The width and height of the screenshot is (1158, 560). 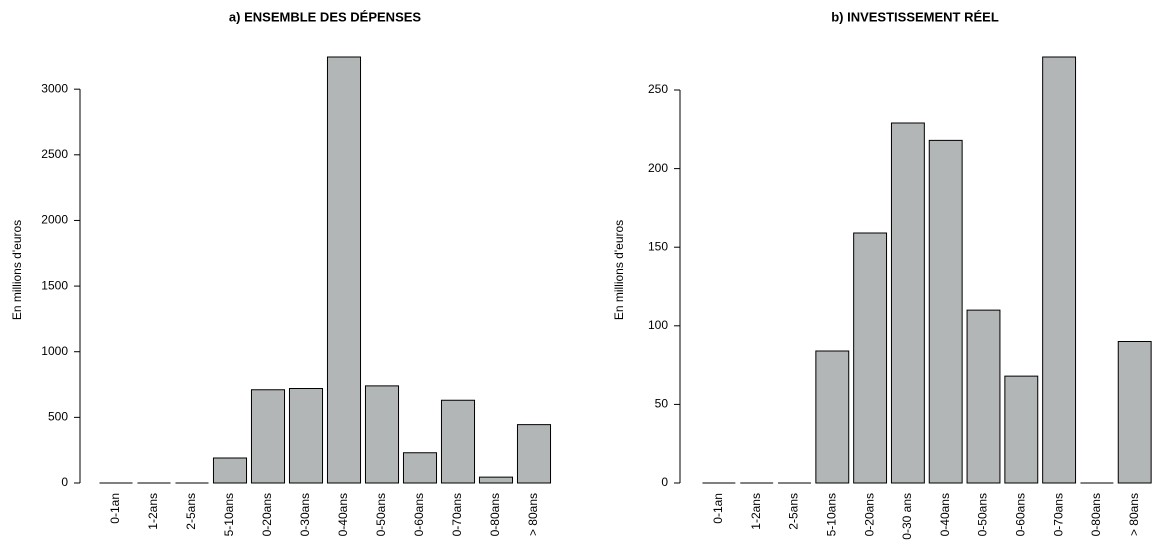 What do you see at coordinates (54, 88) in the screenshot?
I see `y-tick-label: 3000` at bounding box center [54, 88].